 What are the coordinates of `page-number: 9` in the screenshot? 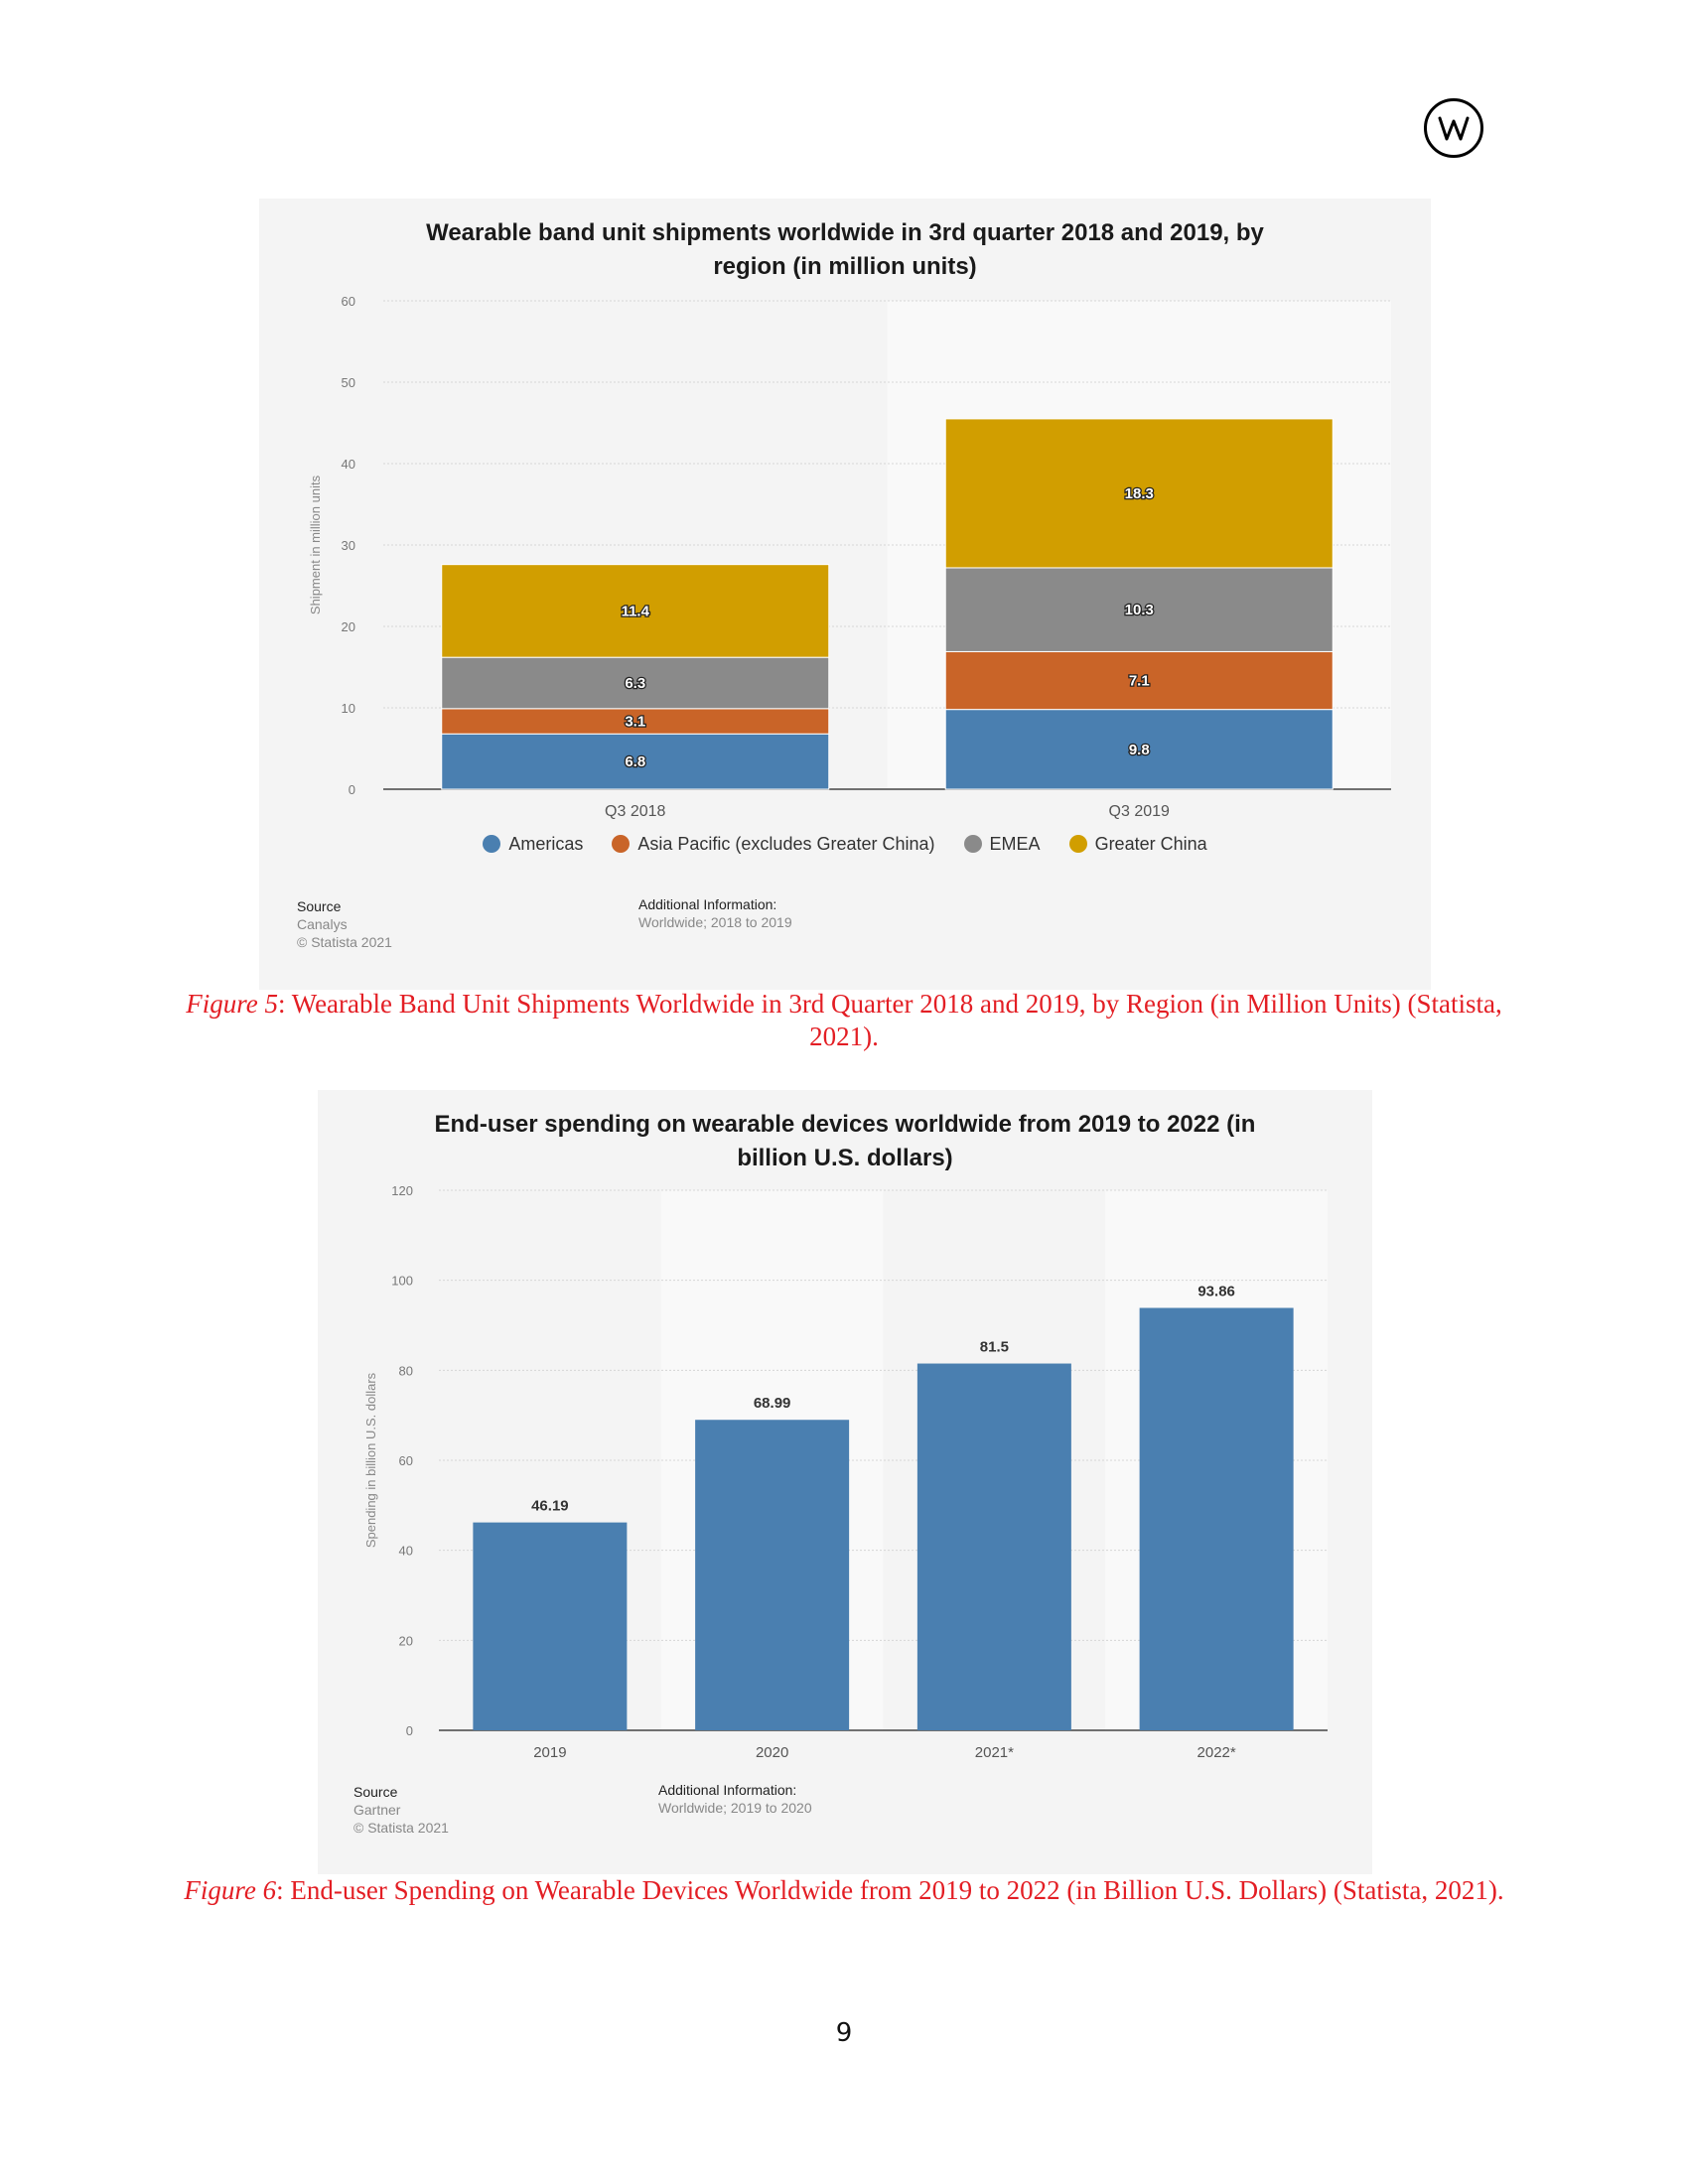 It's located at (844, 2033).